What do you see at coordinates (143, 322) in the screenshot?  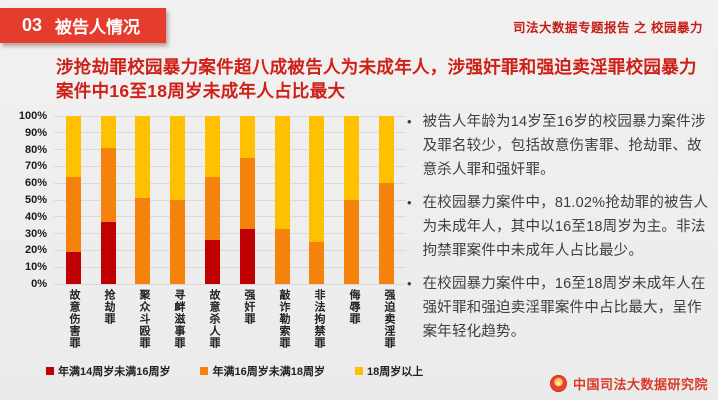 I see `x-label-cell: 聚众斗殴罪` at bounding box center [143, 322].